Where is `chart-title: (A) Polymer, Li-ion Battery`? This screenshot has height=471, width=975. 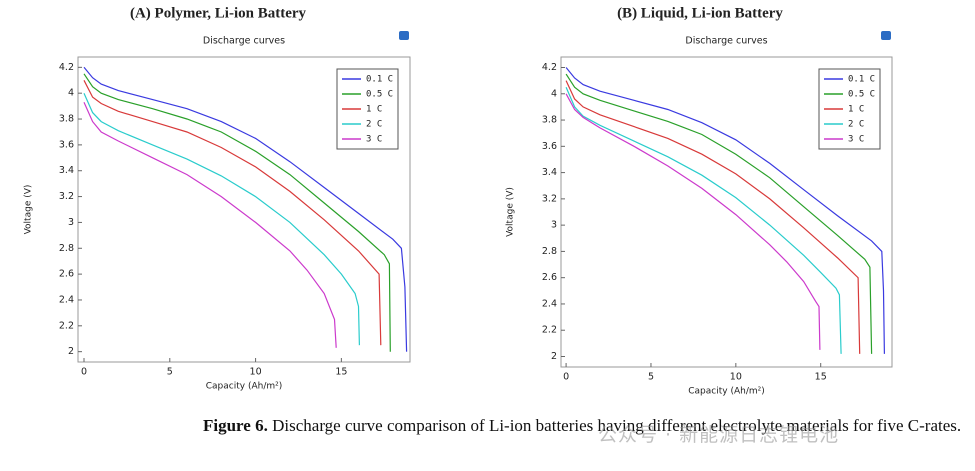
chart-title: (A) Polymer, Li-ion Battery is located at coordinates (218, 13).